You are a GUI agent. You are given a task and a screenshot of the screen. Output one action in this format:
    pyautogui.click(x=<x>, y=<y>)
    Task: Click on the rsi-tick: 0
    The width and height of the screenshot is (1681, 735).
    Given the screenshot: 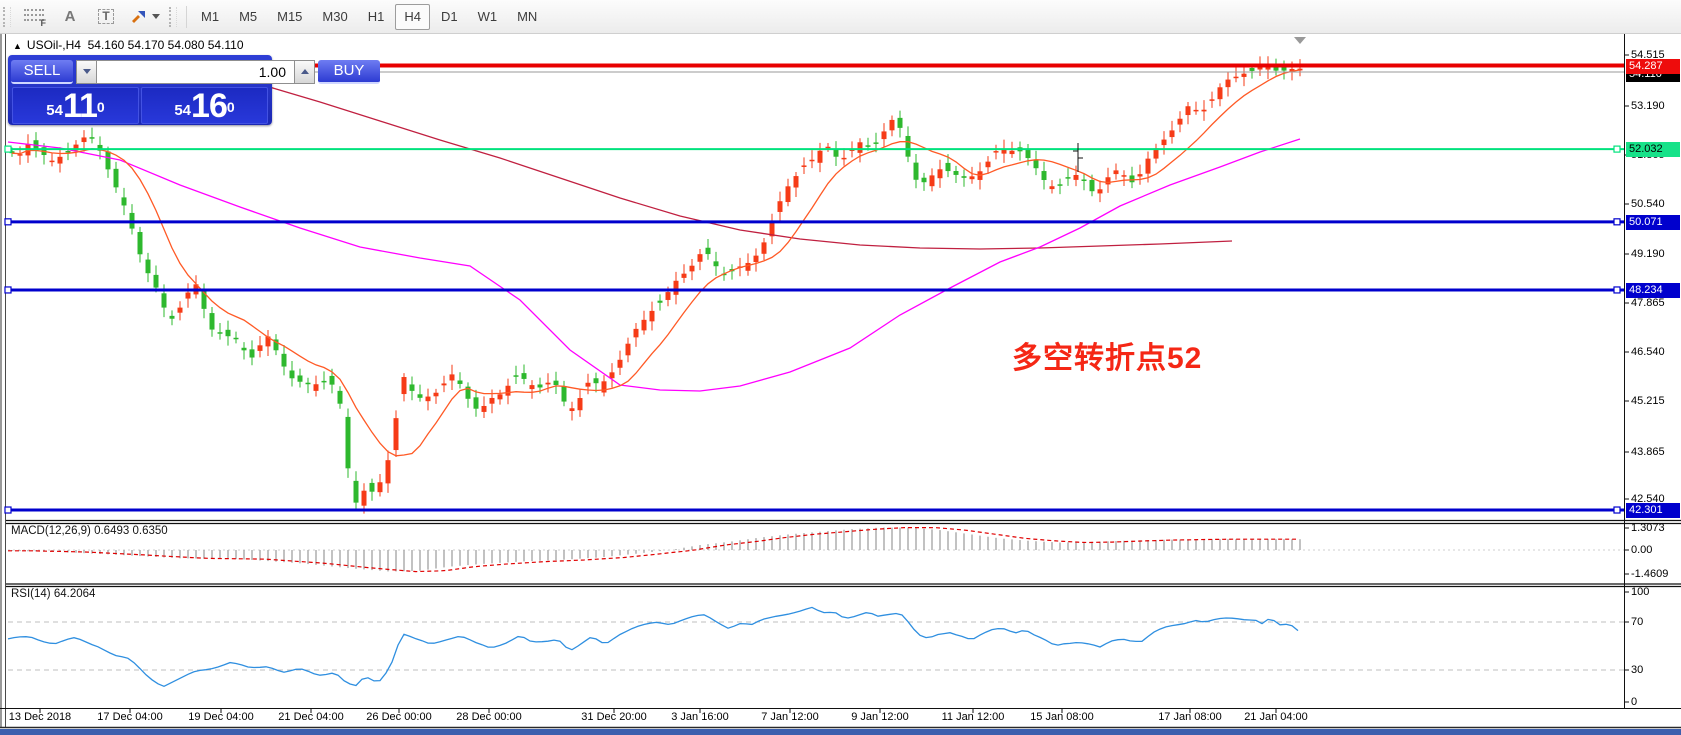 What is the action you would take?
    pyautogui.click(x=1634, y=702)
    